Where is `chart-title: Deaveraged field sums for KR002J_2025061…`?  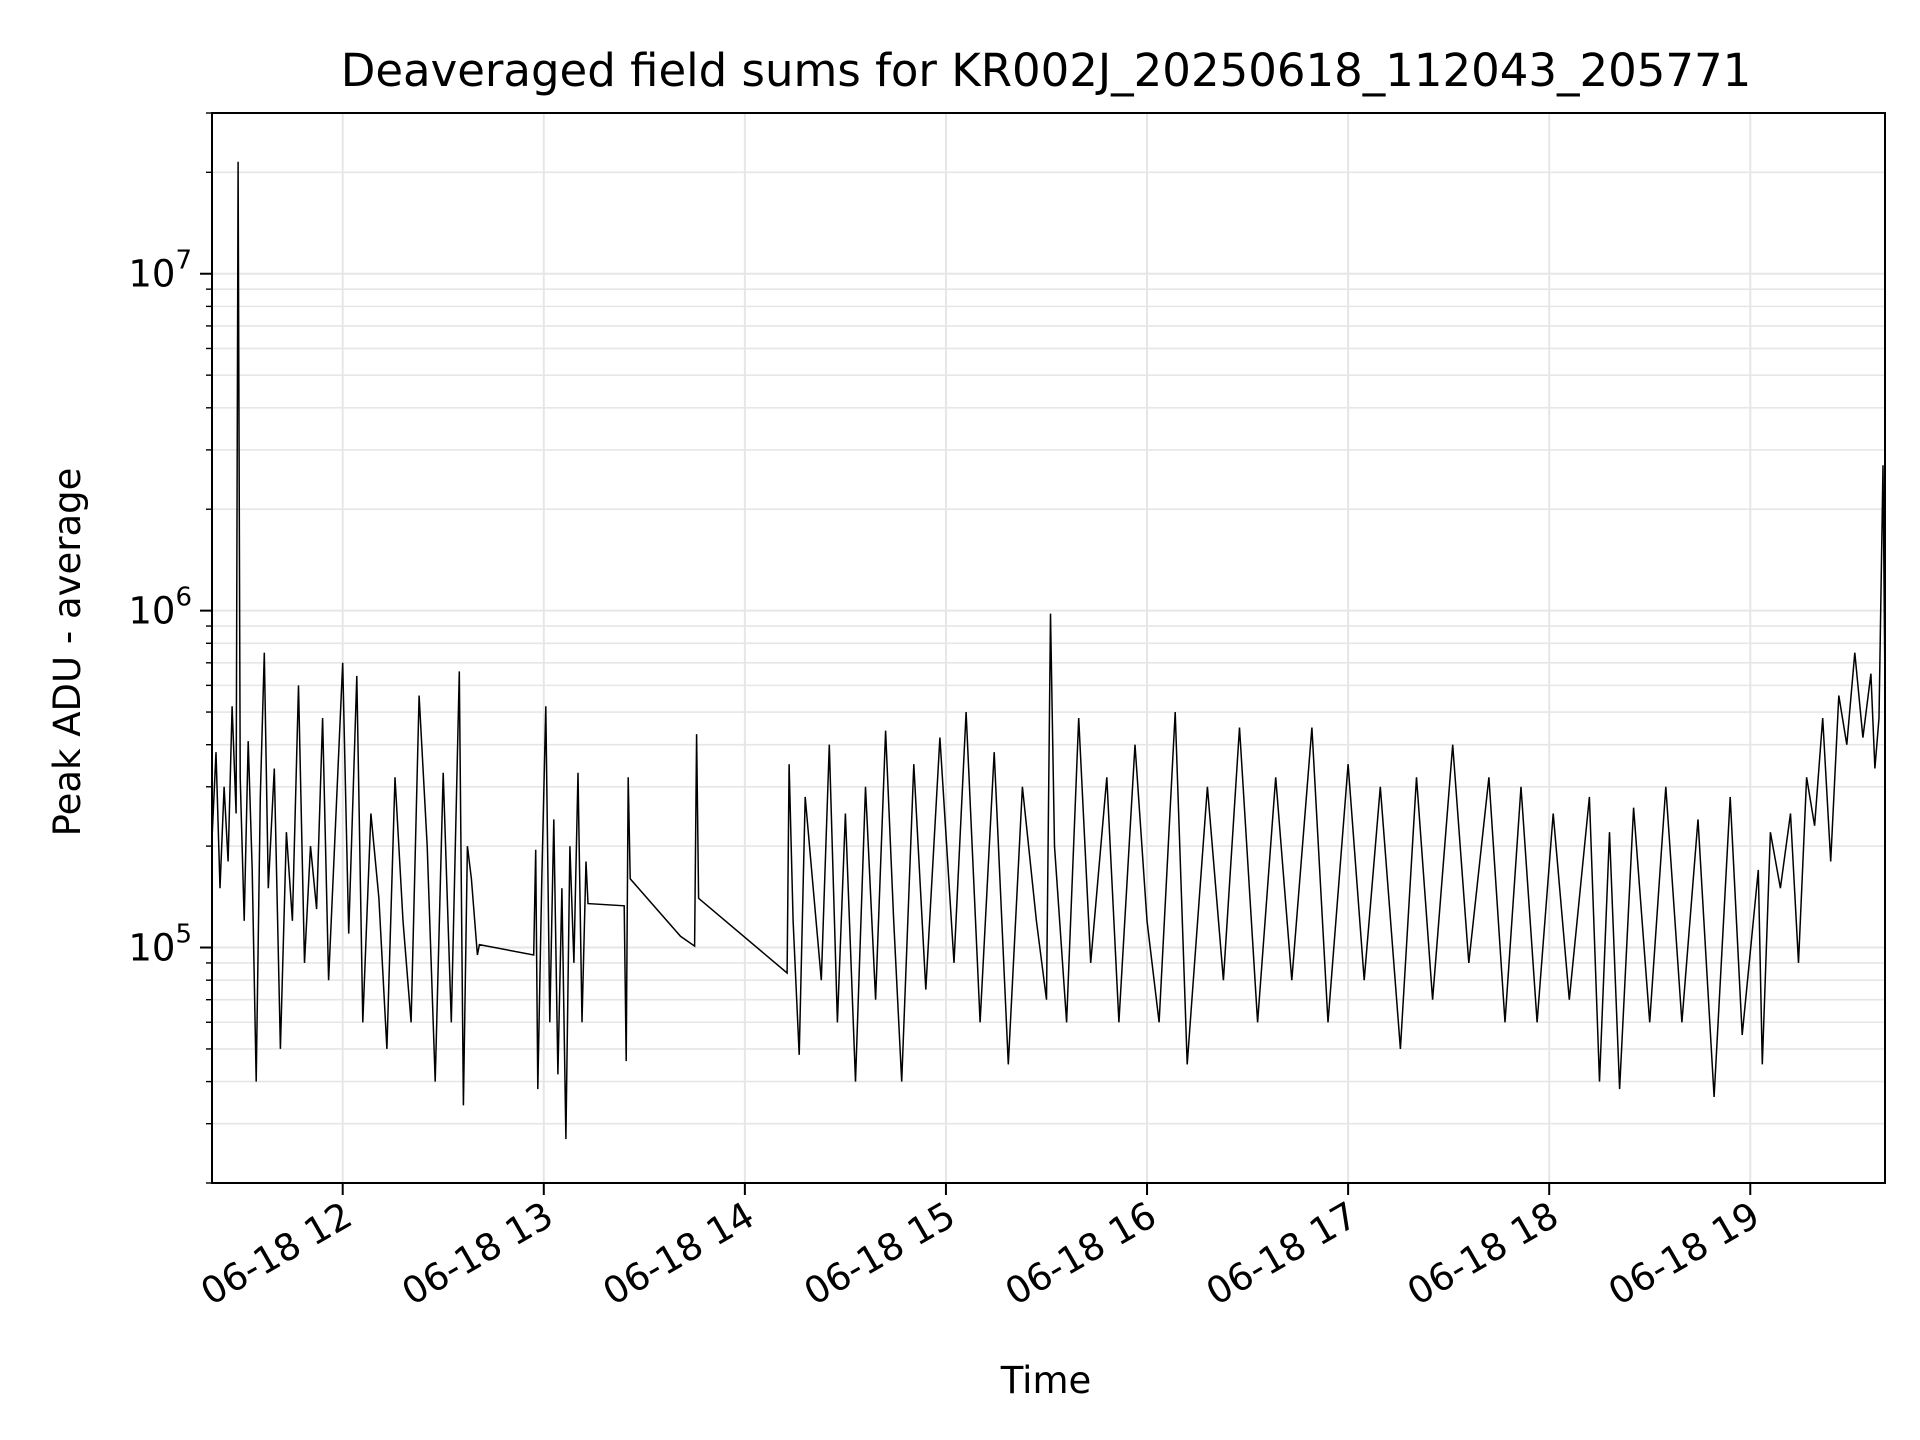
chart-title: Deaveraged field sums for KR002J_2025061… is located at coordinates (1046, 70).